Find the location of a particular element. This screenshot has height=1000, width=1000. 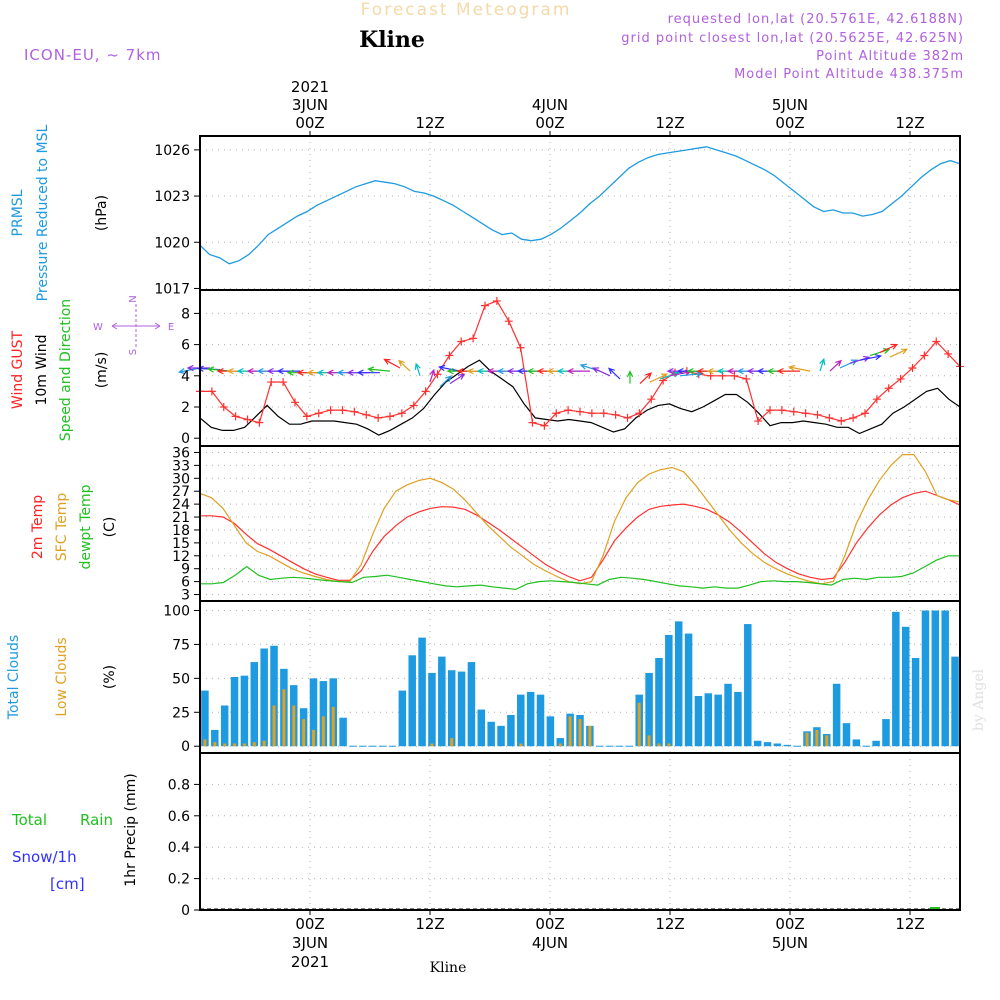

precip-rain-label: Rain is located at coordinates (96, 820).